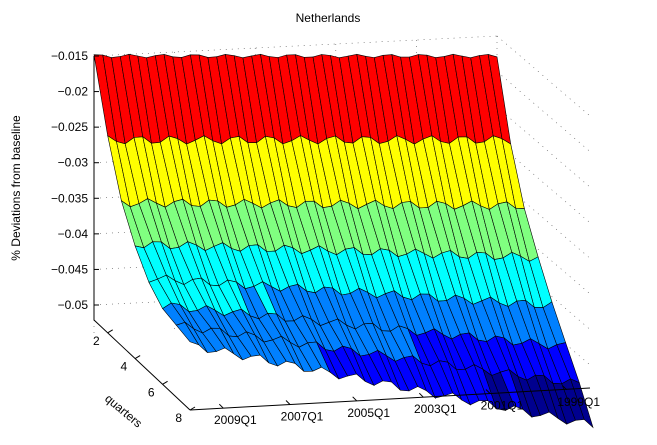 Image resolution: width=657 pixels, height=445 pixels. What do you see at coordinates (328, 18) in the screenshot?
I see `chart-title: Netherlands` at bounding box center [328, 18].